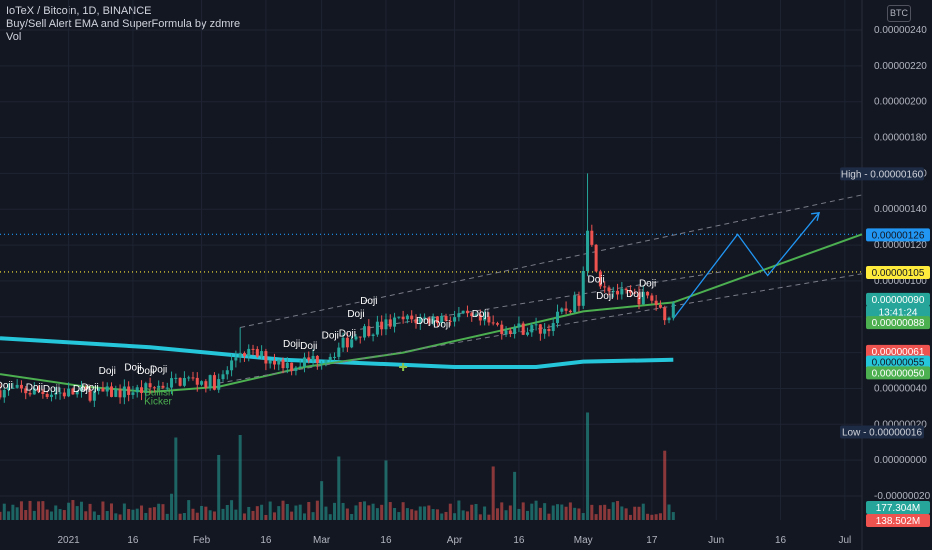 The image size is (932, 550). What do you see at coordinates (899, 13) in the screenshot?
I see `currency-button: BTC` at bounding box center [899, 13].